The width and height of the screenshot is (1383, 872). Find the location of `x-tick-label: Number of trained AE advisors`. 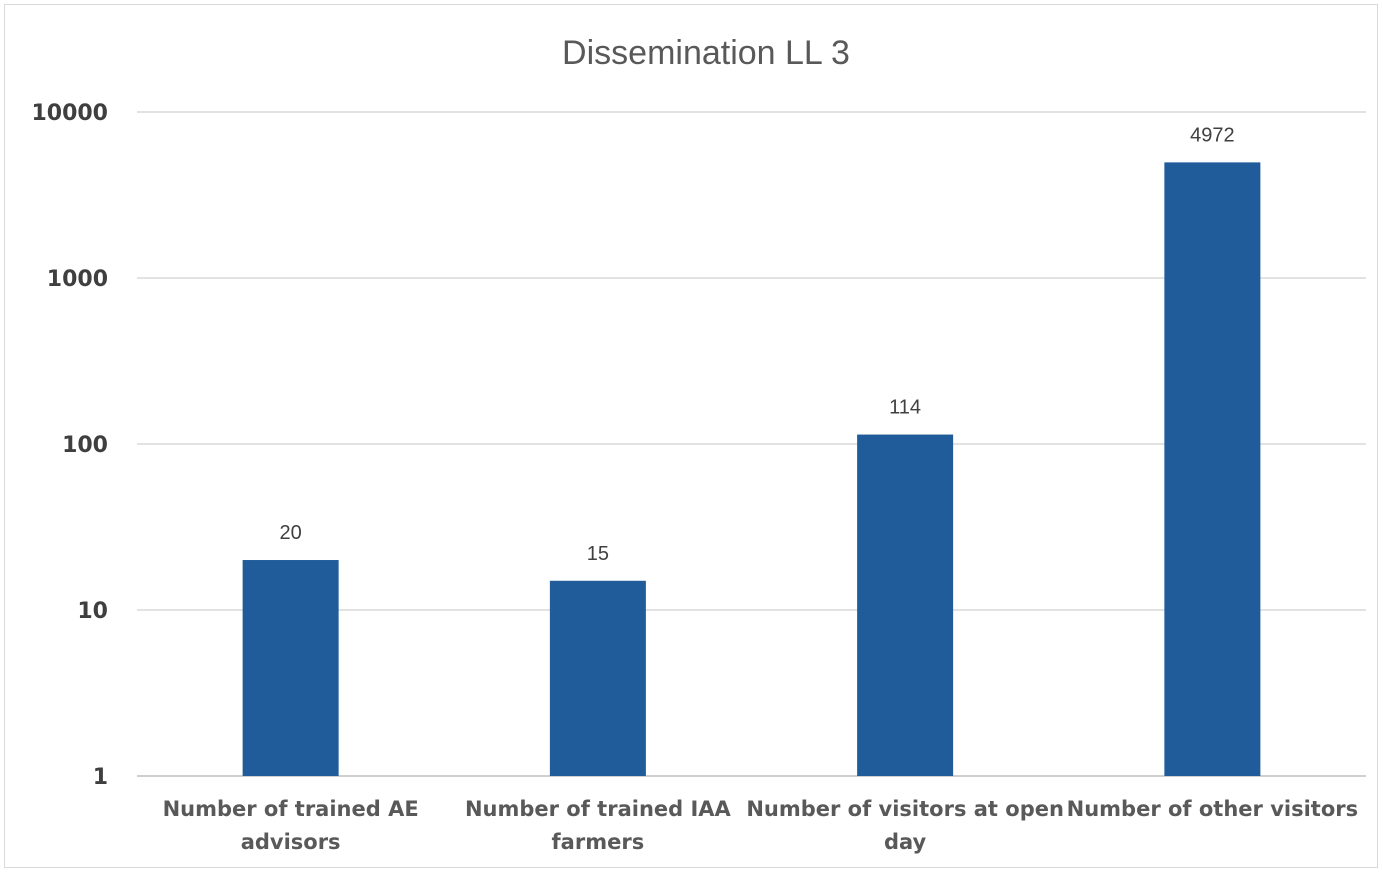

x-tick-label: Number of trained AE advisors is located at coordinates (291, 825).